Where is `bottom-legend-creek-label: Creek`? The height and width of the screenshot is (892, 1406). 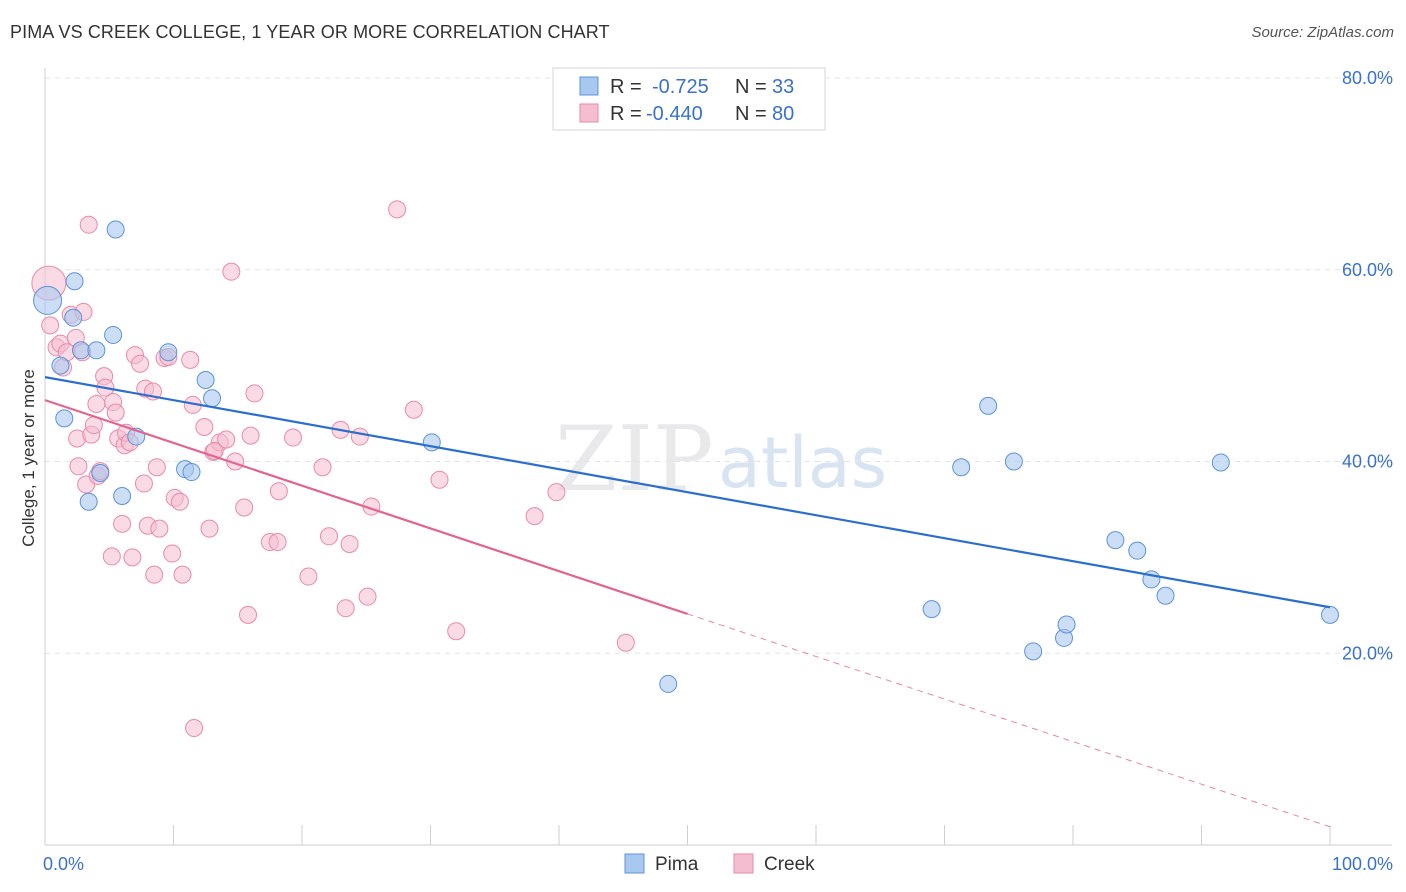
bottom-legend-creek-label: Creek is located at coordinates (789, 864).